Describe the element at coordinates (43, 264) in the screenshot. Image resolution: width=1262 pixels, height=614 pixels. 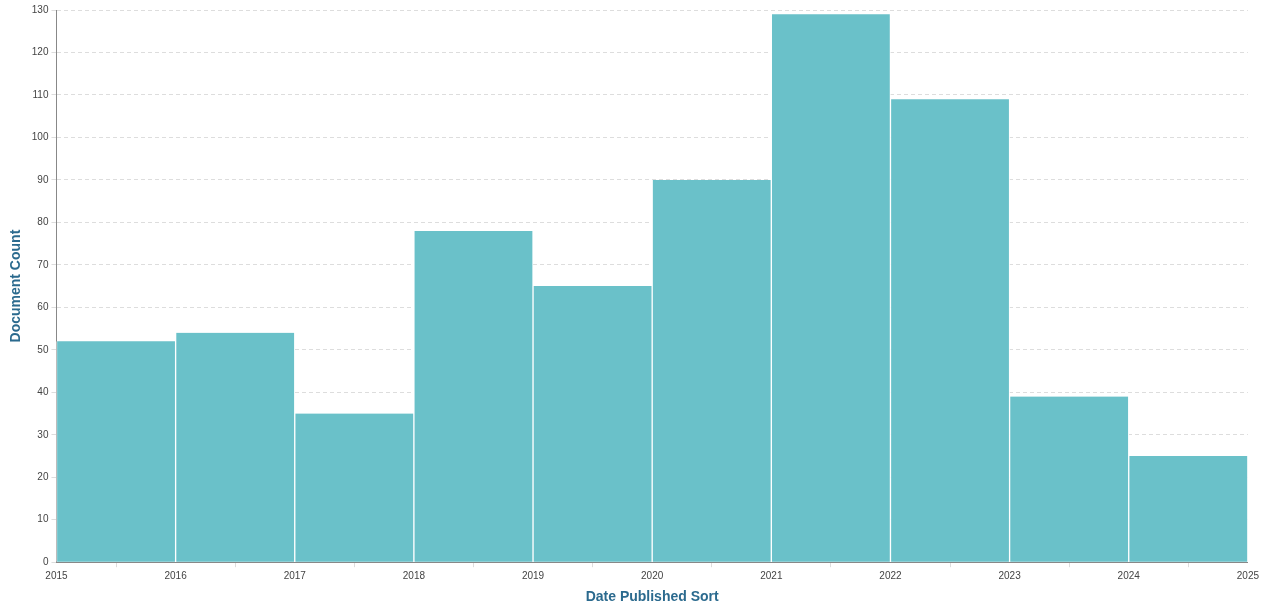
I see `y-tick-label: 70` at that location.